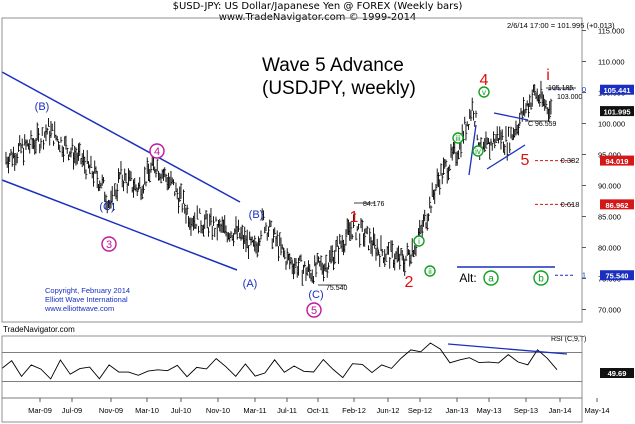 This screenshot has width=635, height=424. I want to click on x-axis-frame, so click(292, 410).